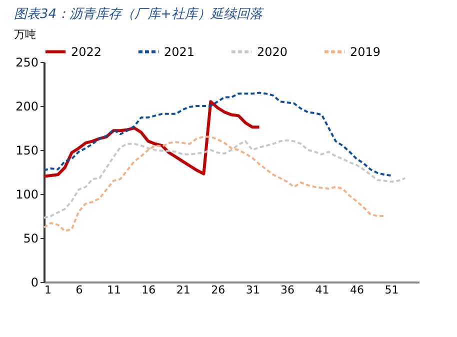  I want to click on x-tick-label: 21, so click(183, 290).